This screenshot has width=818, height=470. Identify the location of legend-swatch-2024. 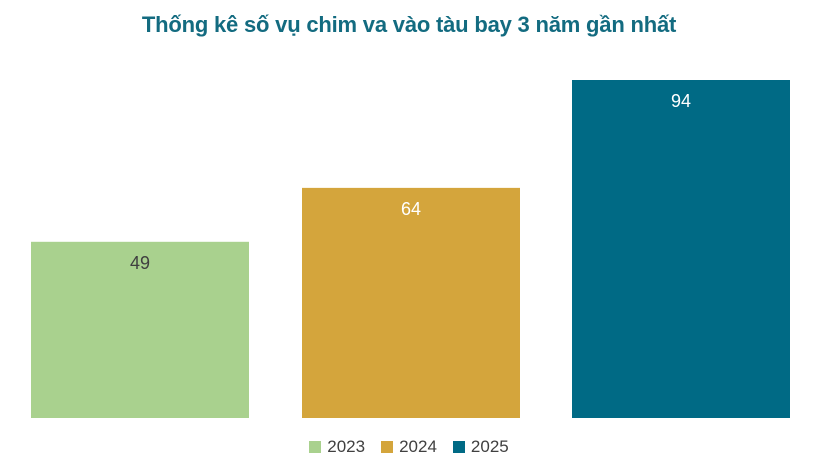
(387, 447).